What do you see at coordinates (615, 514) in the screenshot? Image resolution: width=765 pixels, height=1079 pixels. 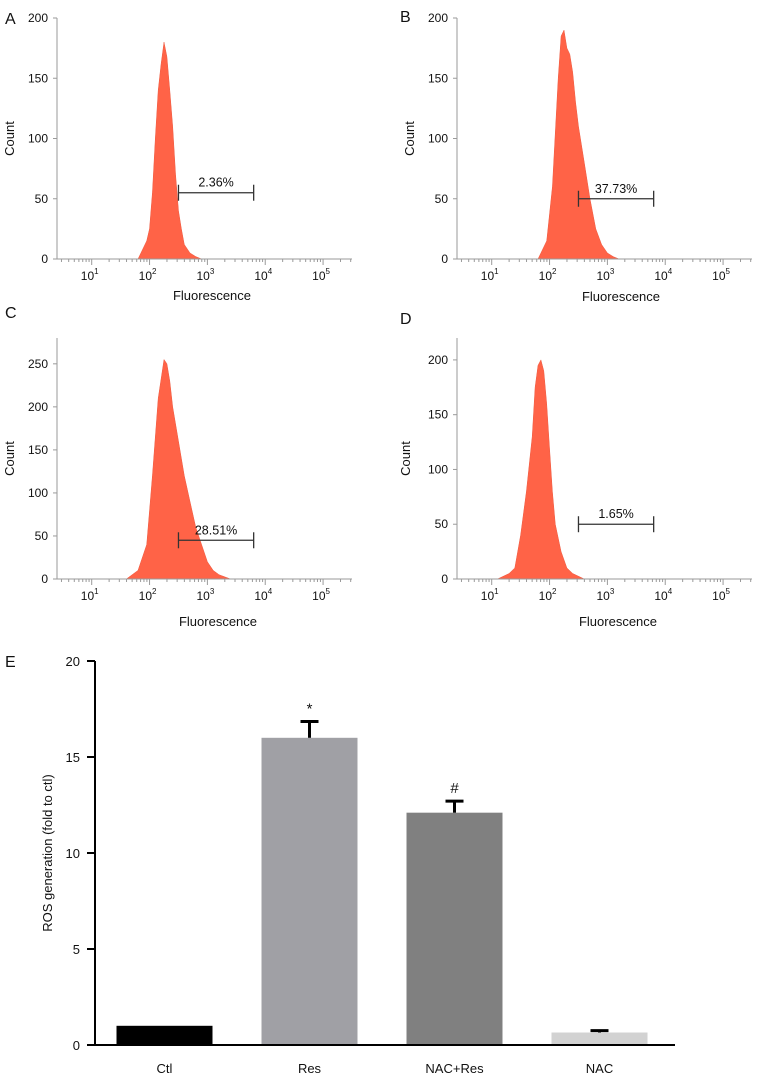 I see `gate-percent-label: 1.65%` at bounding box center [615, 514].